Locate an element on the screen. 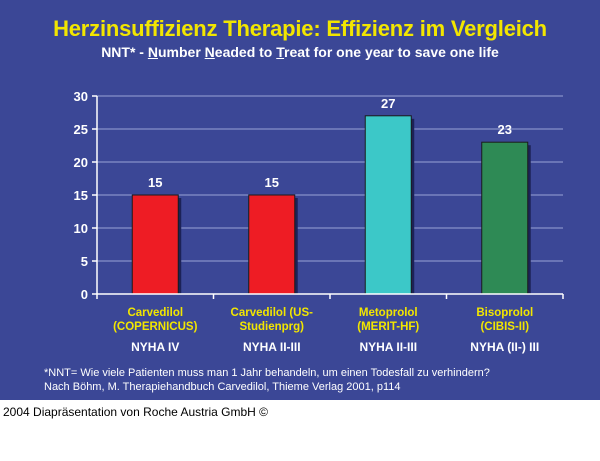 This screenshot has height=461, width=600. category-label: Carvedilol is located at coordinates (155, 313).